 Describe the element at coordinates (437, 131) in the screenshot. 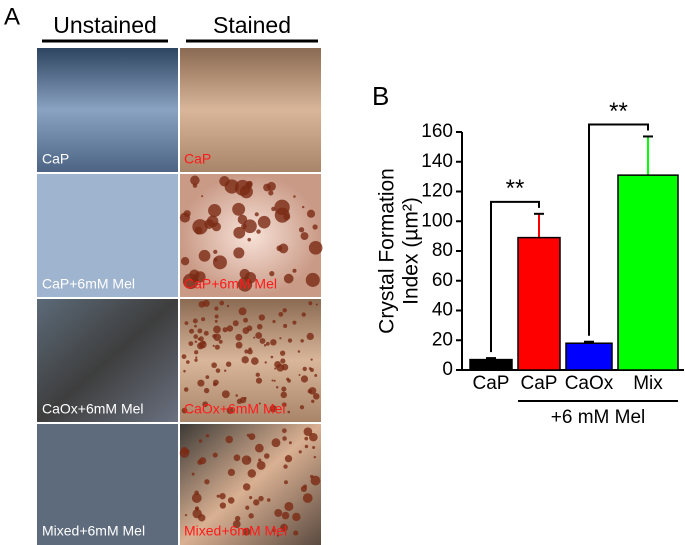

I see `y-tick-label: 160` at that location.